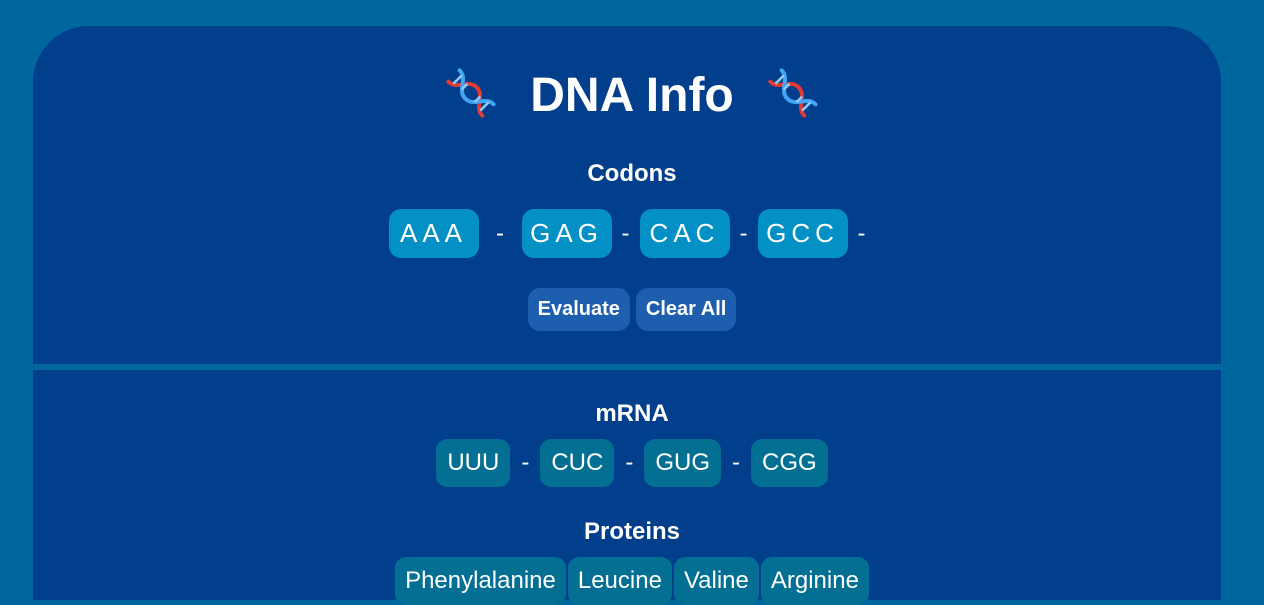 This screenshot has width=1264, height=605. Describe the element at coordinates (578, 309) in the screenshot. I see `evaluate-button: Evaluate` at that location.